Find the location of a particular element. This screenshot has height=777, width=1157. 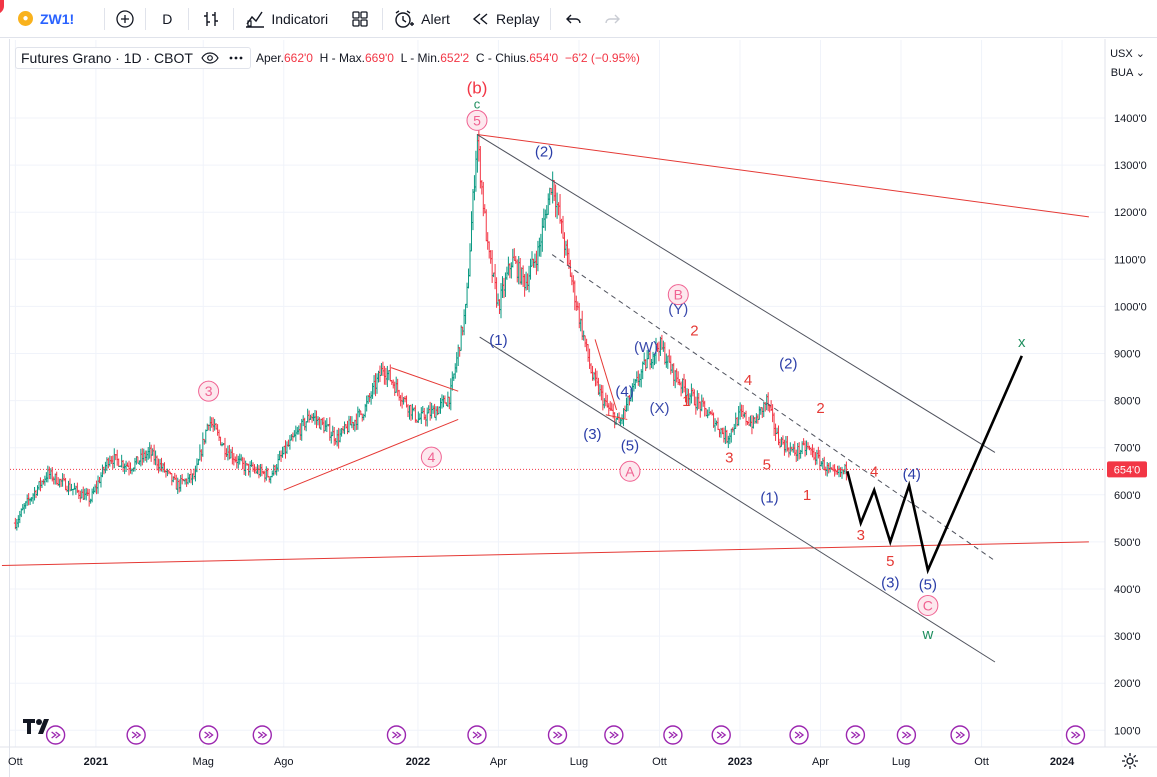

wave-label: (5) is located at coordinates (928, 585).